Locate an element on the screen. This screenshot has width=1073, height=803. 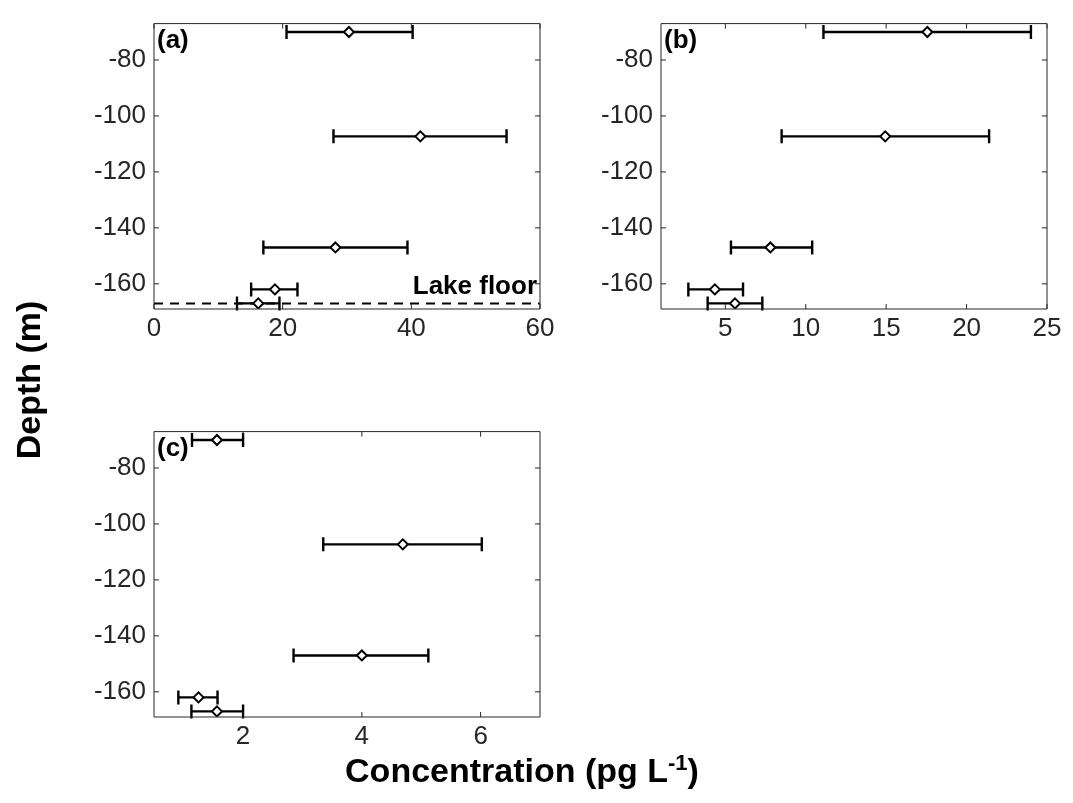
x-tick-label: 25 is located at coordinates (1047, 326).